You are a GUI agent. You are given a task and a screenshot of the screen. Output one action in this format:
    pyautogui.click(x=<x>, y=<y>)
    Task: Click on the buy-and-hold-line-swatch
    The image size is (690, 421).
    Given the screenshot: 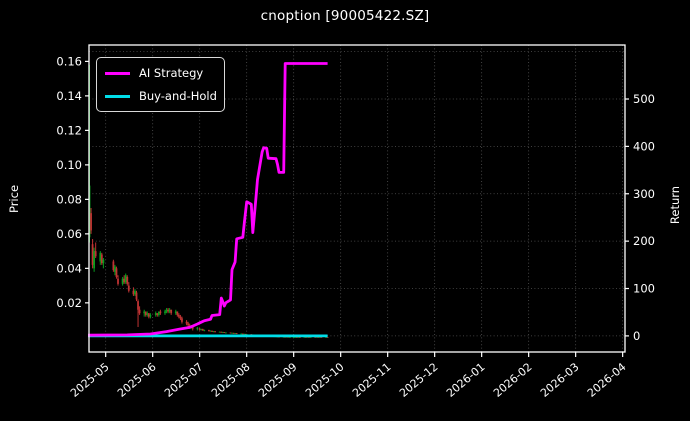 What is the action you would take?
    pyautogui.click(x=117, y=96)
    